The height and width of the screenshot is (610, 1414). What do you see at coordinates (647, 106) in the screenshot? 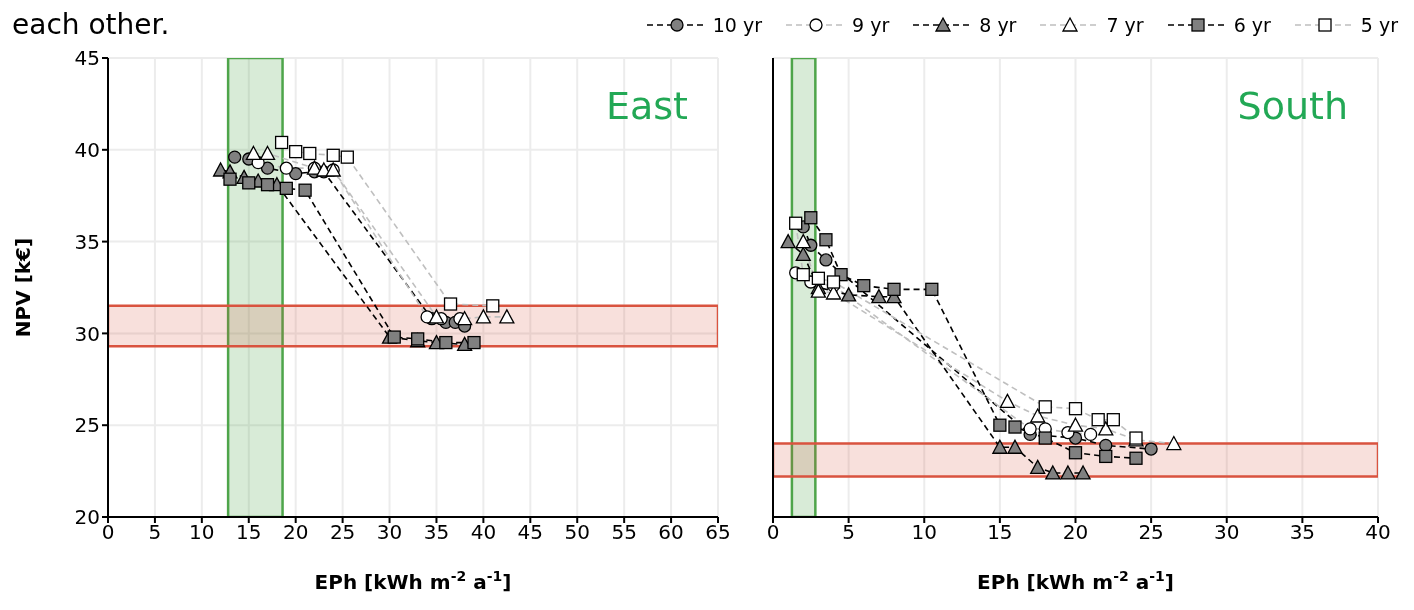
I see `text: East` at bounding box center [647, 106].